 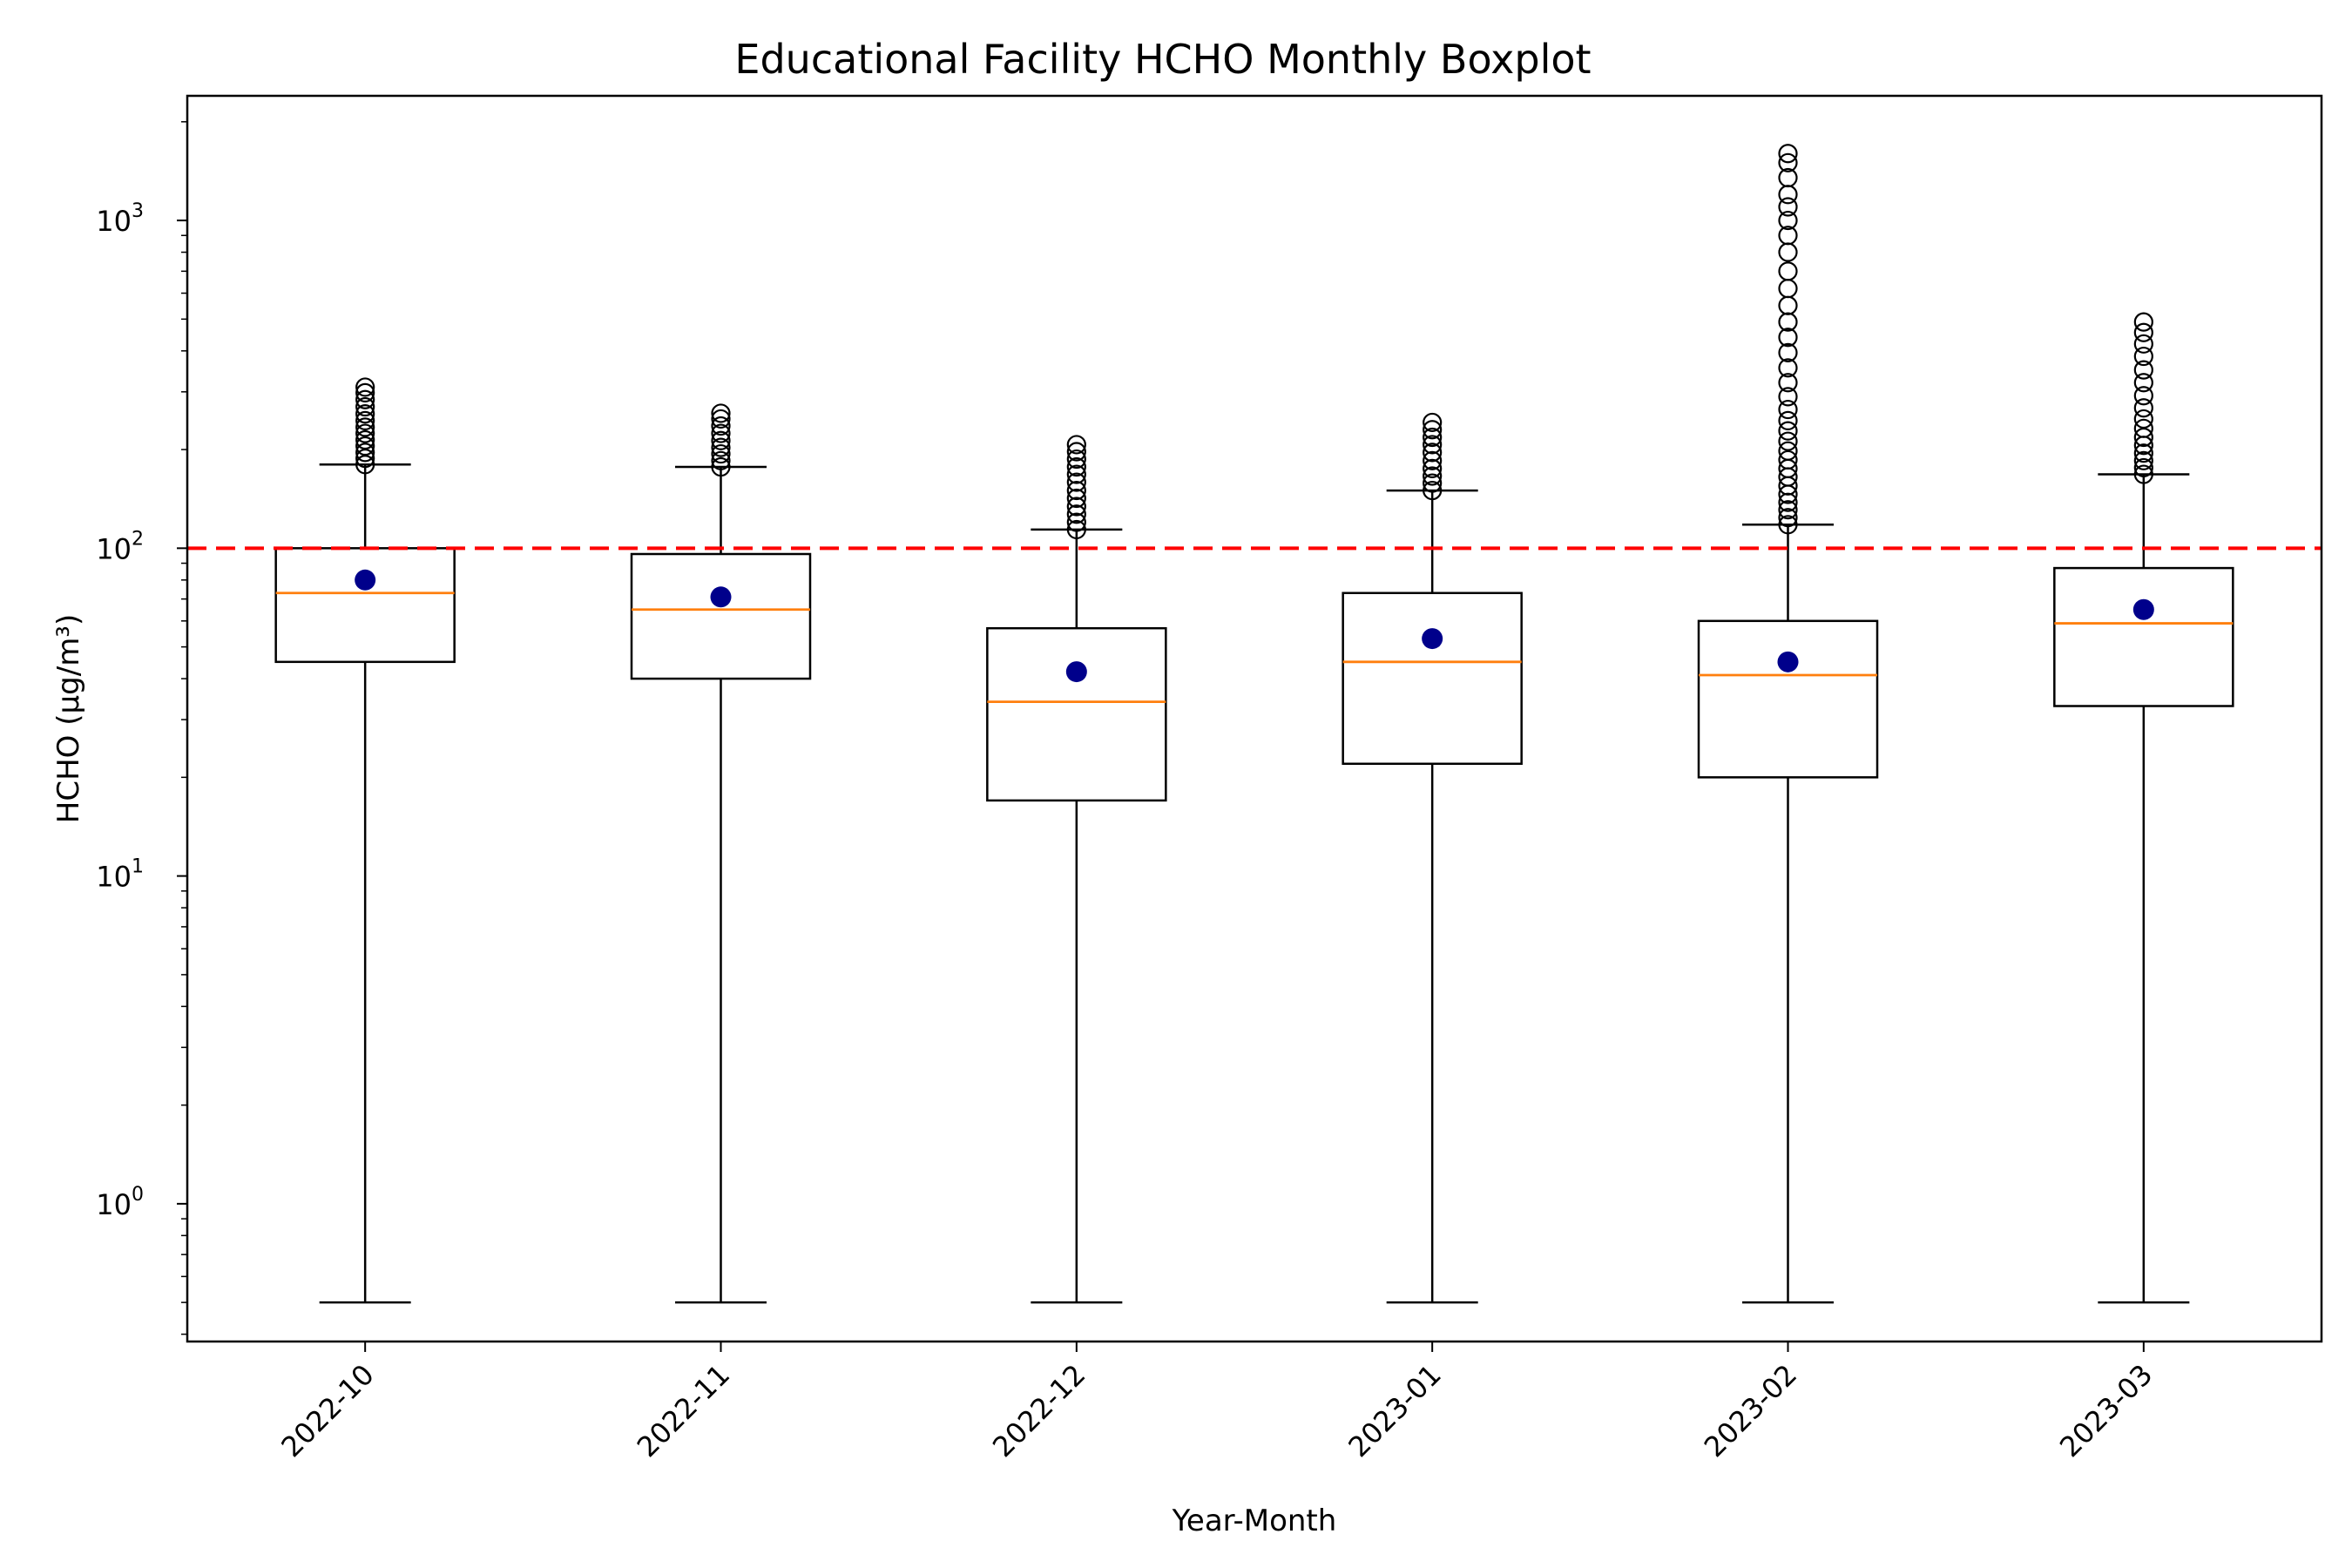 I want to click on y-axis-label: HCHO (µg/m³), so click(x=68, y=718).